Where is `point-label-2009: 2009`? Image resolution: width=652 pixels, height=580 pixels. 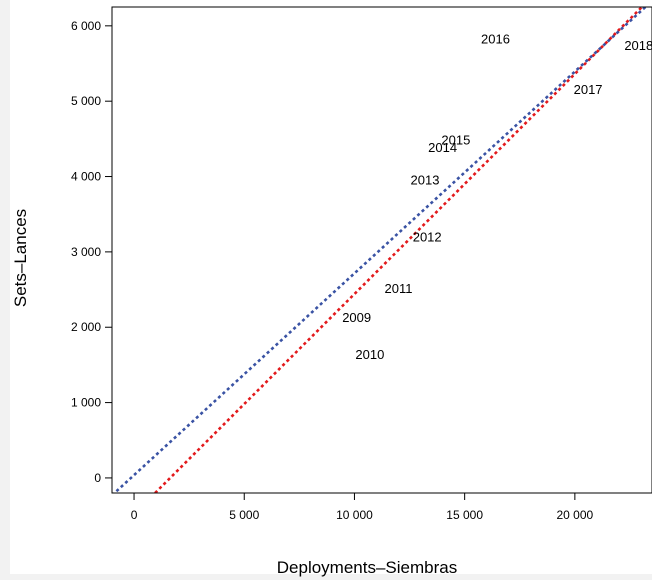
point-label-2009: 2009 is located at coordinates (356, 317).